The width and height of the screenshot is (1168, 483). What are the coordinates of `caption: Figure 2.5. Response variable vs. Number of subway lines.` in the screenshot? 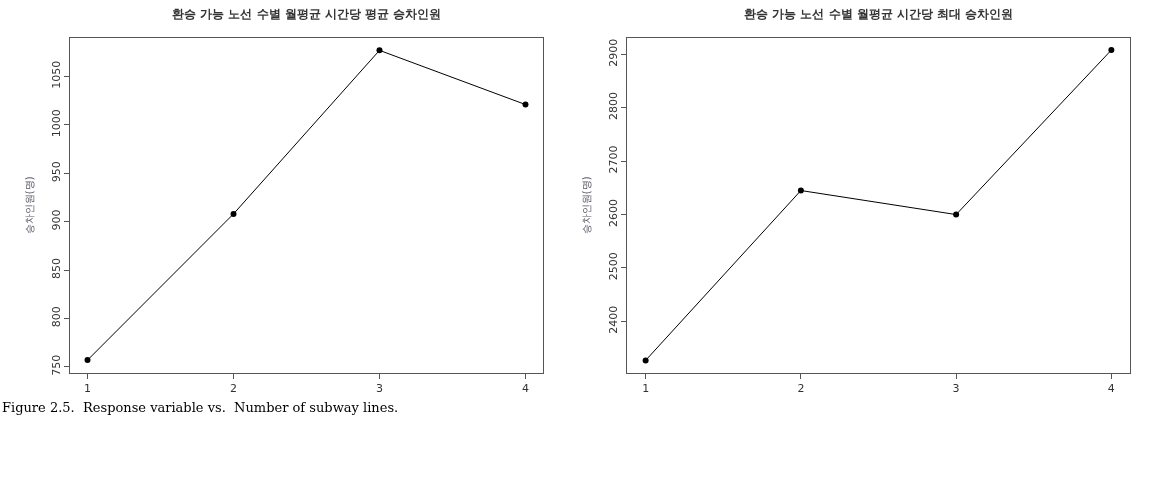 It's located at (200, 407).